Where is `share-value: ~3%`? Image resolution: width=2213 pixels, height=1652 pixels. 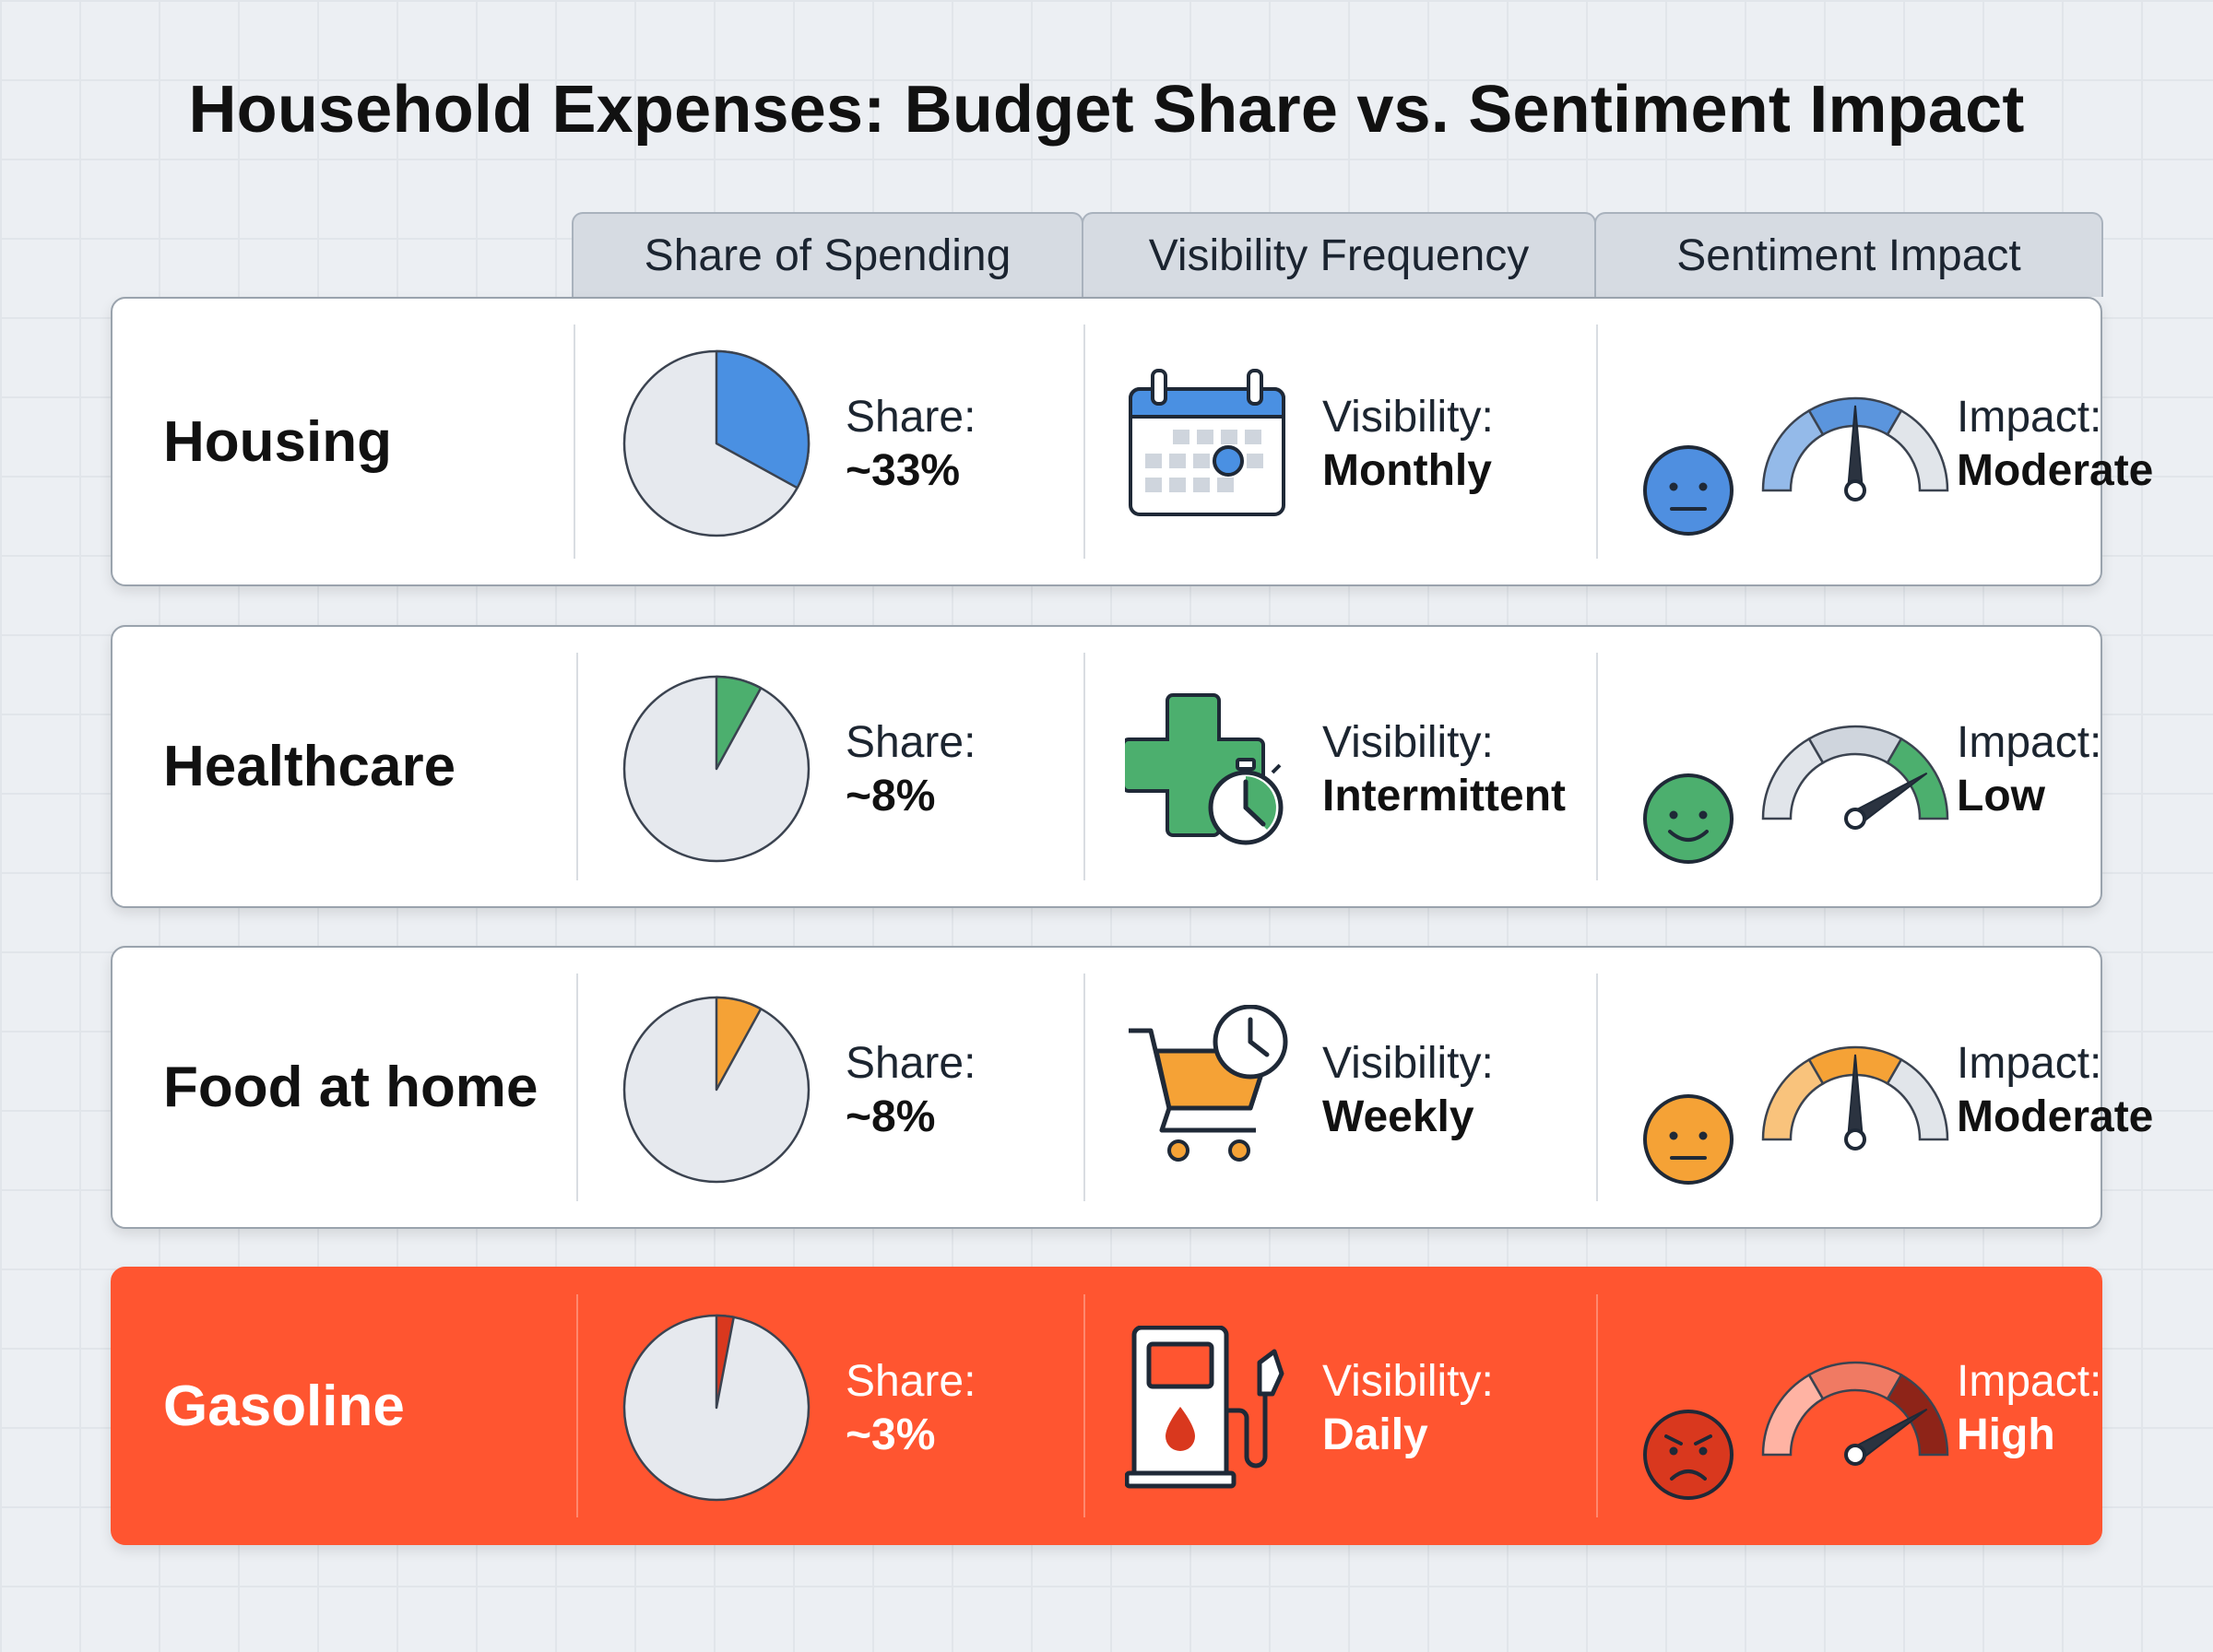
share-value: ~3% is located at coordinates (891, 1434).